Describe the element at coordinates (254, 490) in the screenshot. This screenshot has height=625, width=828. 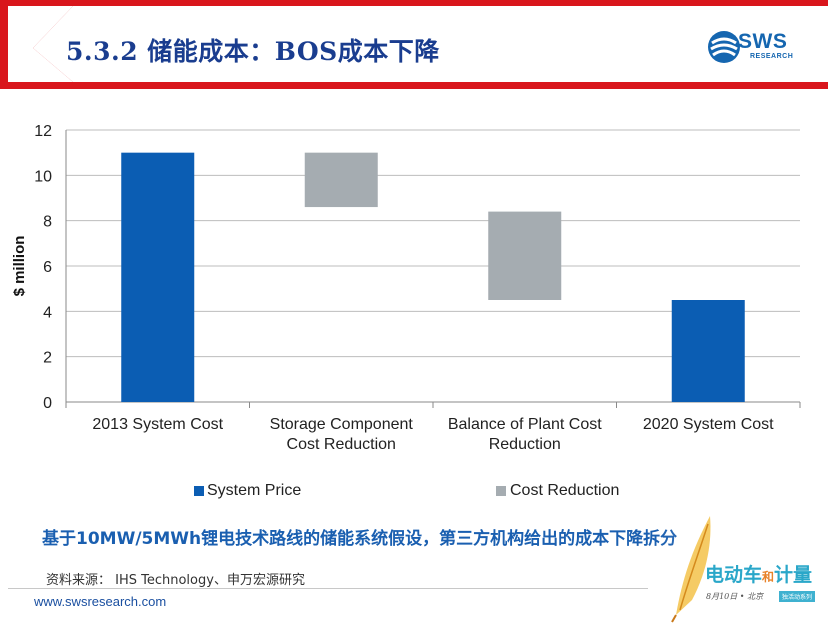
I see `legend-label-system-price: System Price` at that location.